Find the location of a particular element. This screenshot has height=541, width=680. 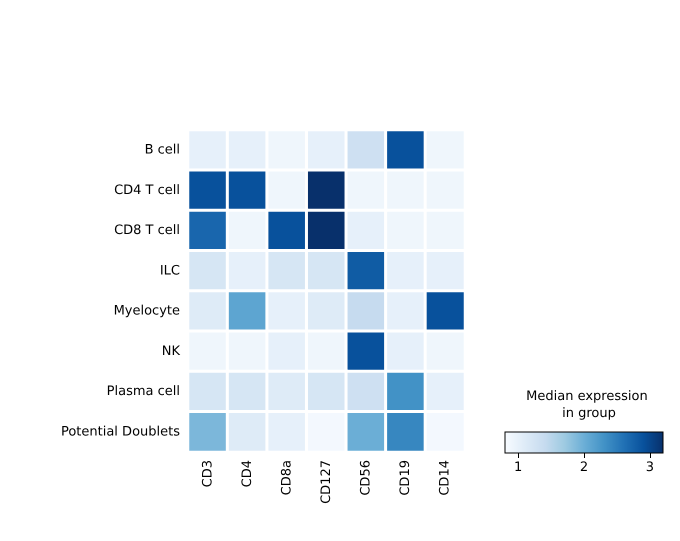

color-bar-title: Median expression in group is located at coordinates (589, 405).